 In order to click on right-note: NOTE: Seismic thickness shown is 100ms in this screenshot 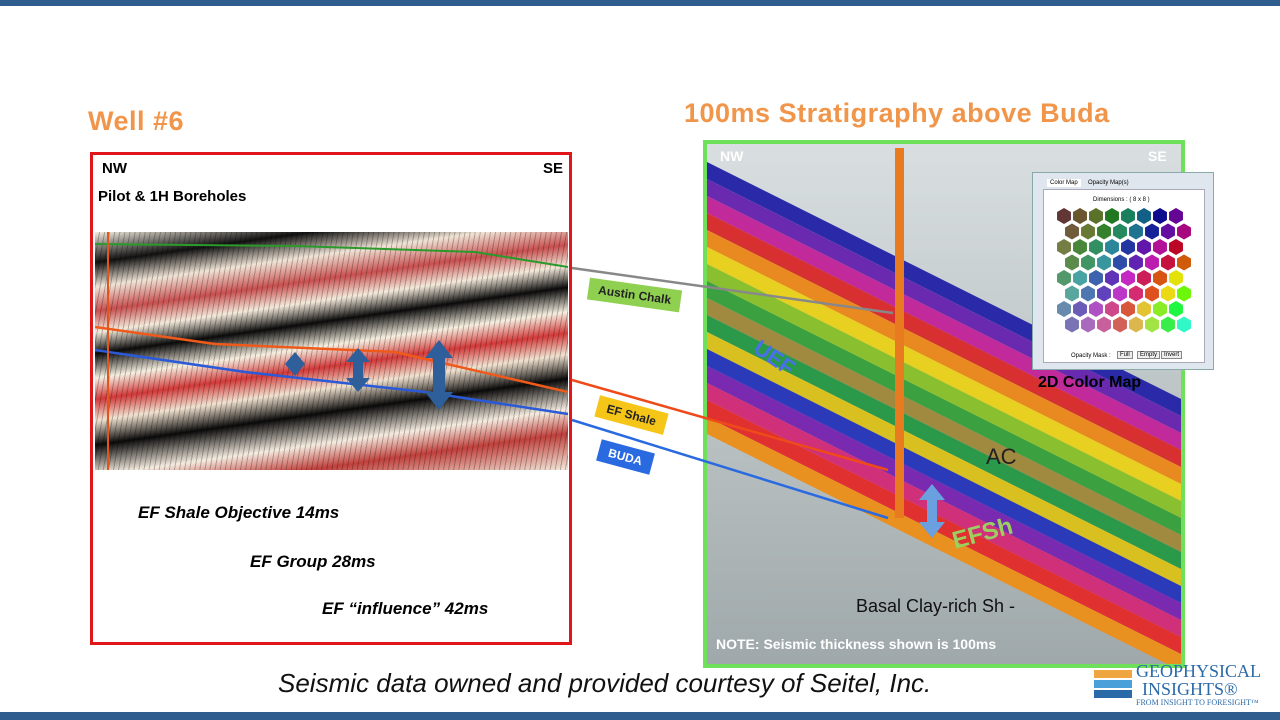, I will do `click(856, 644)`.